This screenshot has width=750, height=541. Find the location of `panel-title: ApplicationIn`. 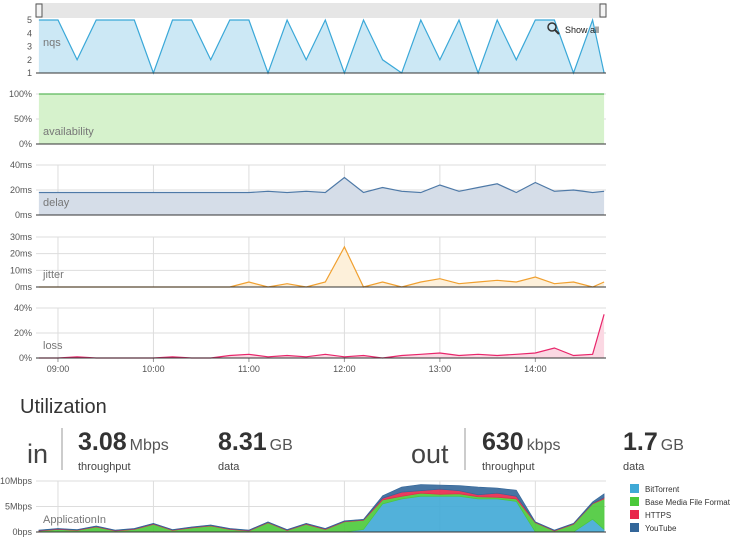

panel-title: ApplicationIn is located at coordinates (74, 520).